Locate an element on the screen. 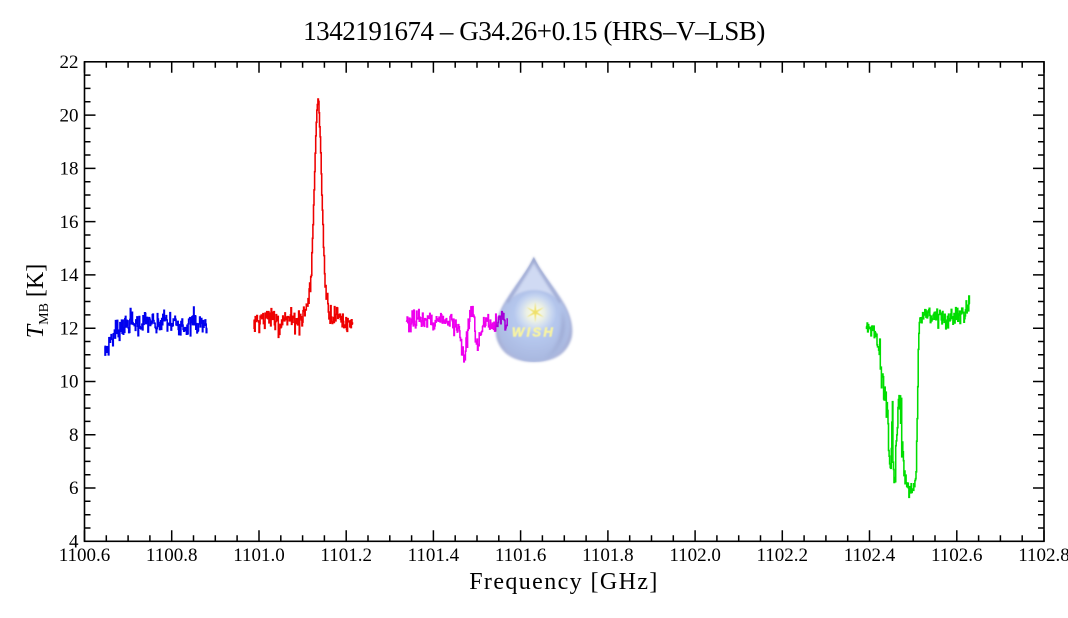 Image resolution: width=1068 pixels, height=618 pixels. svg-text: 12 is located at coordinates (69, 328).